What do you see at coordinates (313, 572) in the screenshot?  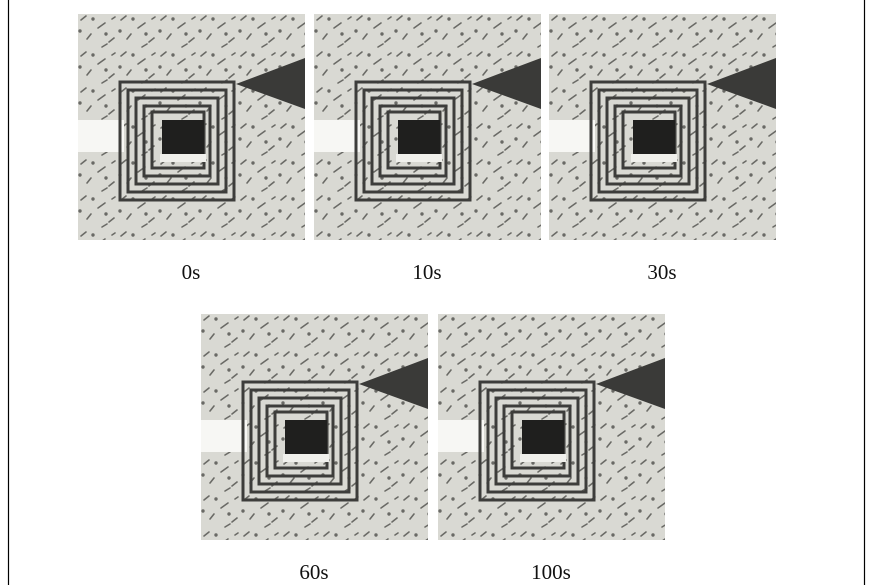 I see `caption: 60s` at bounding box center [313, 572].